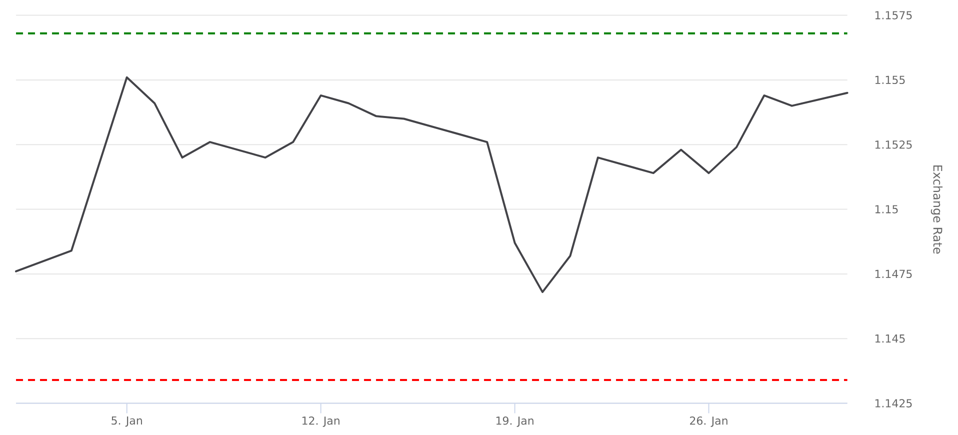 The height and width of the screenshot is (435, 958). I want to click on y-tick-label: 1.155, so click(890, 80).